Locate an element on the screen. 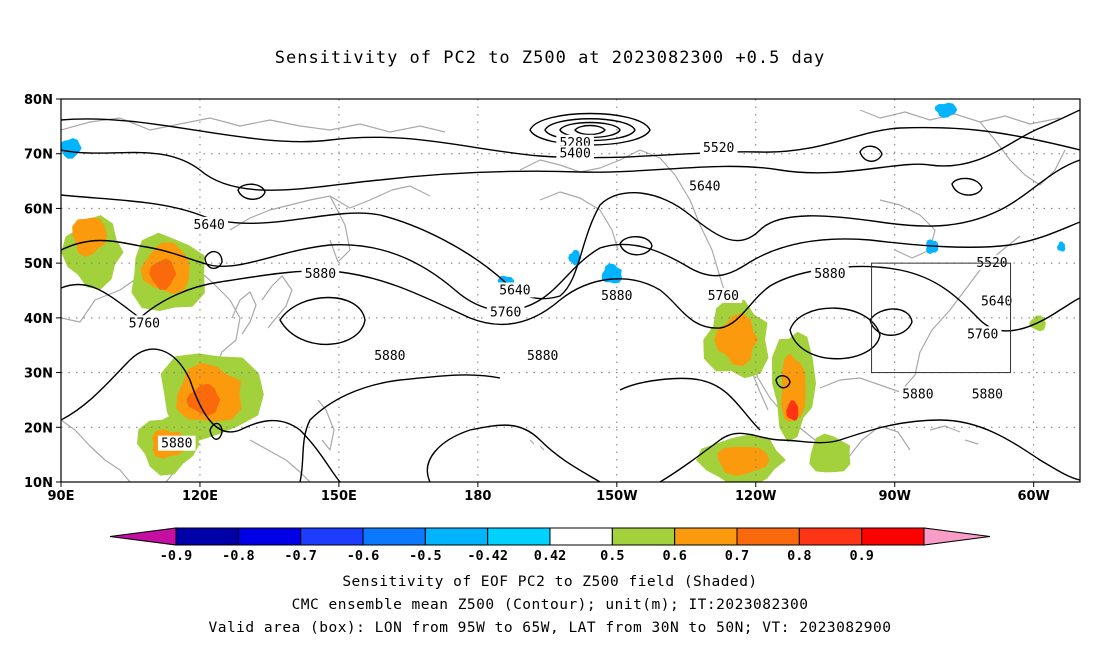 This screenshot has height=650, width=1100. lat-tick-label: 50N is located at coordinates (38, 264).